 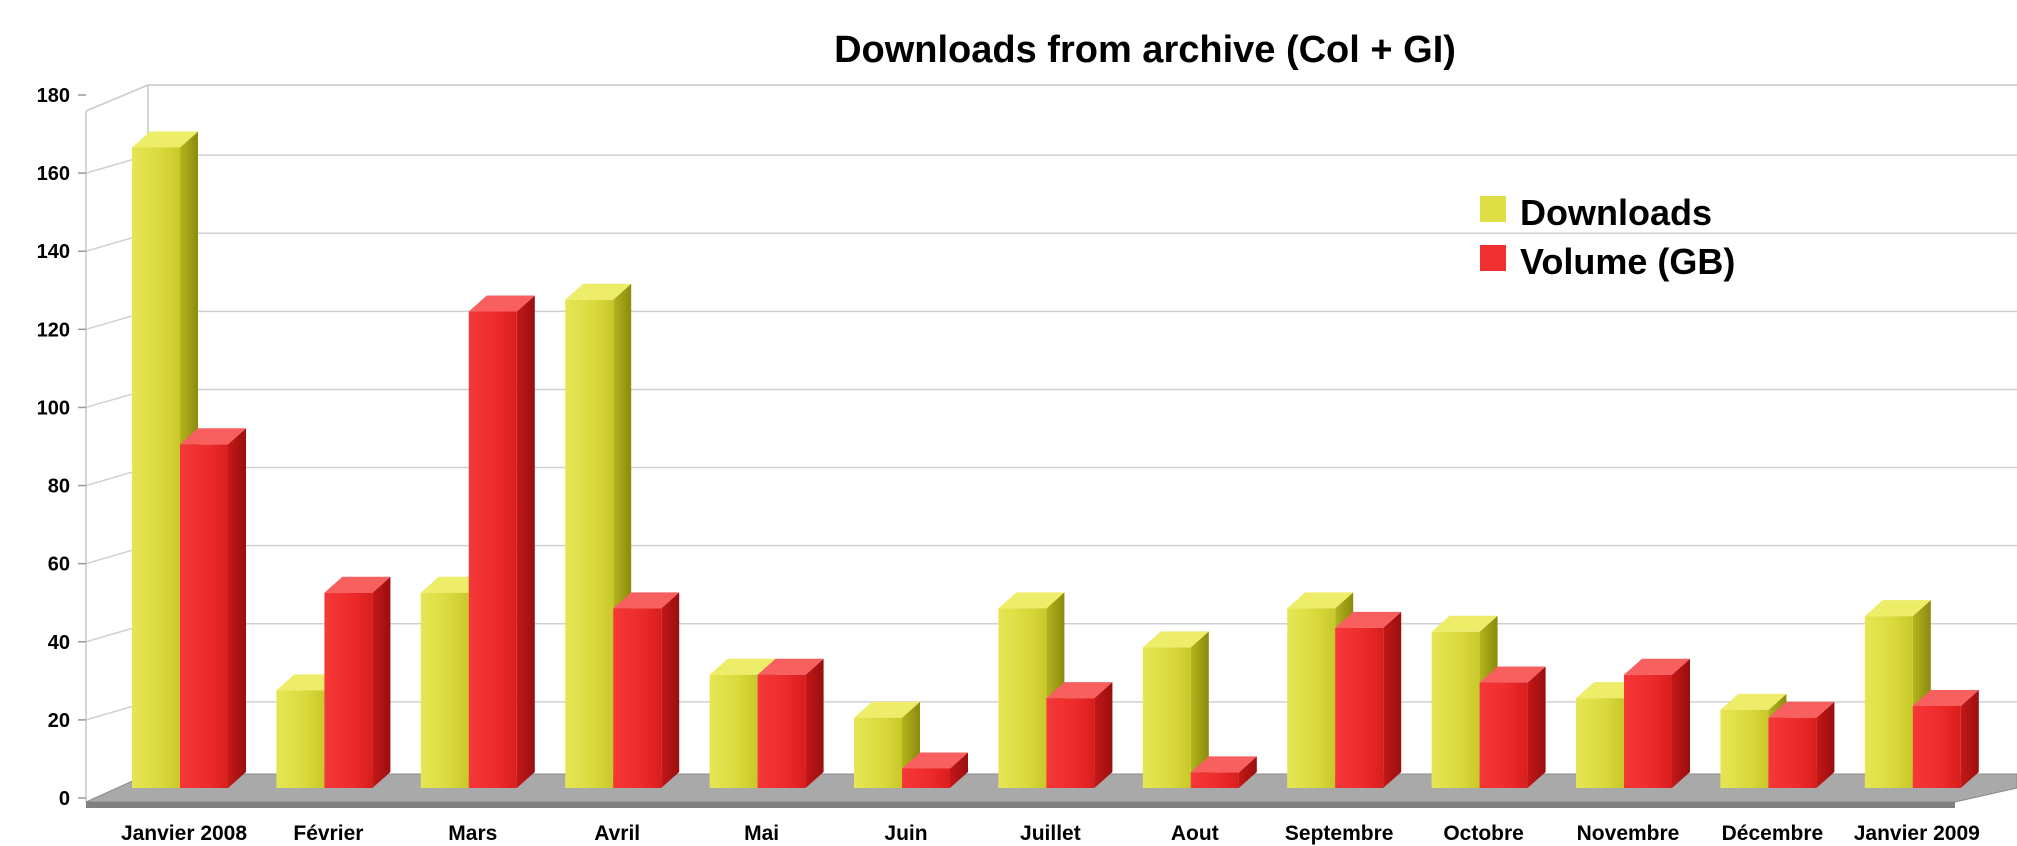 I want to click on x-tick-label: Janvier 2008, so click(x=184, y=833).